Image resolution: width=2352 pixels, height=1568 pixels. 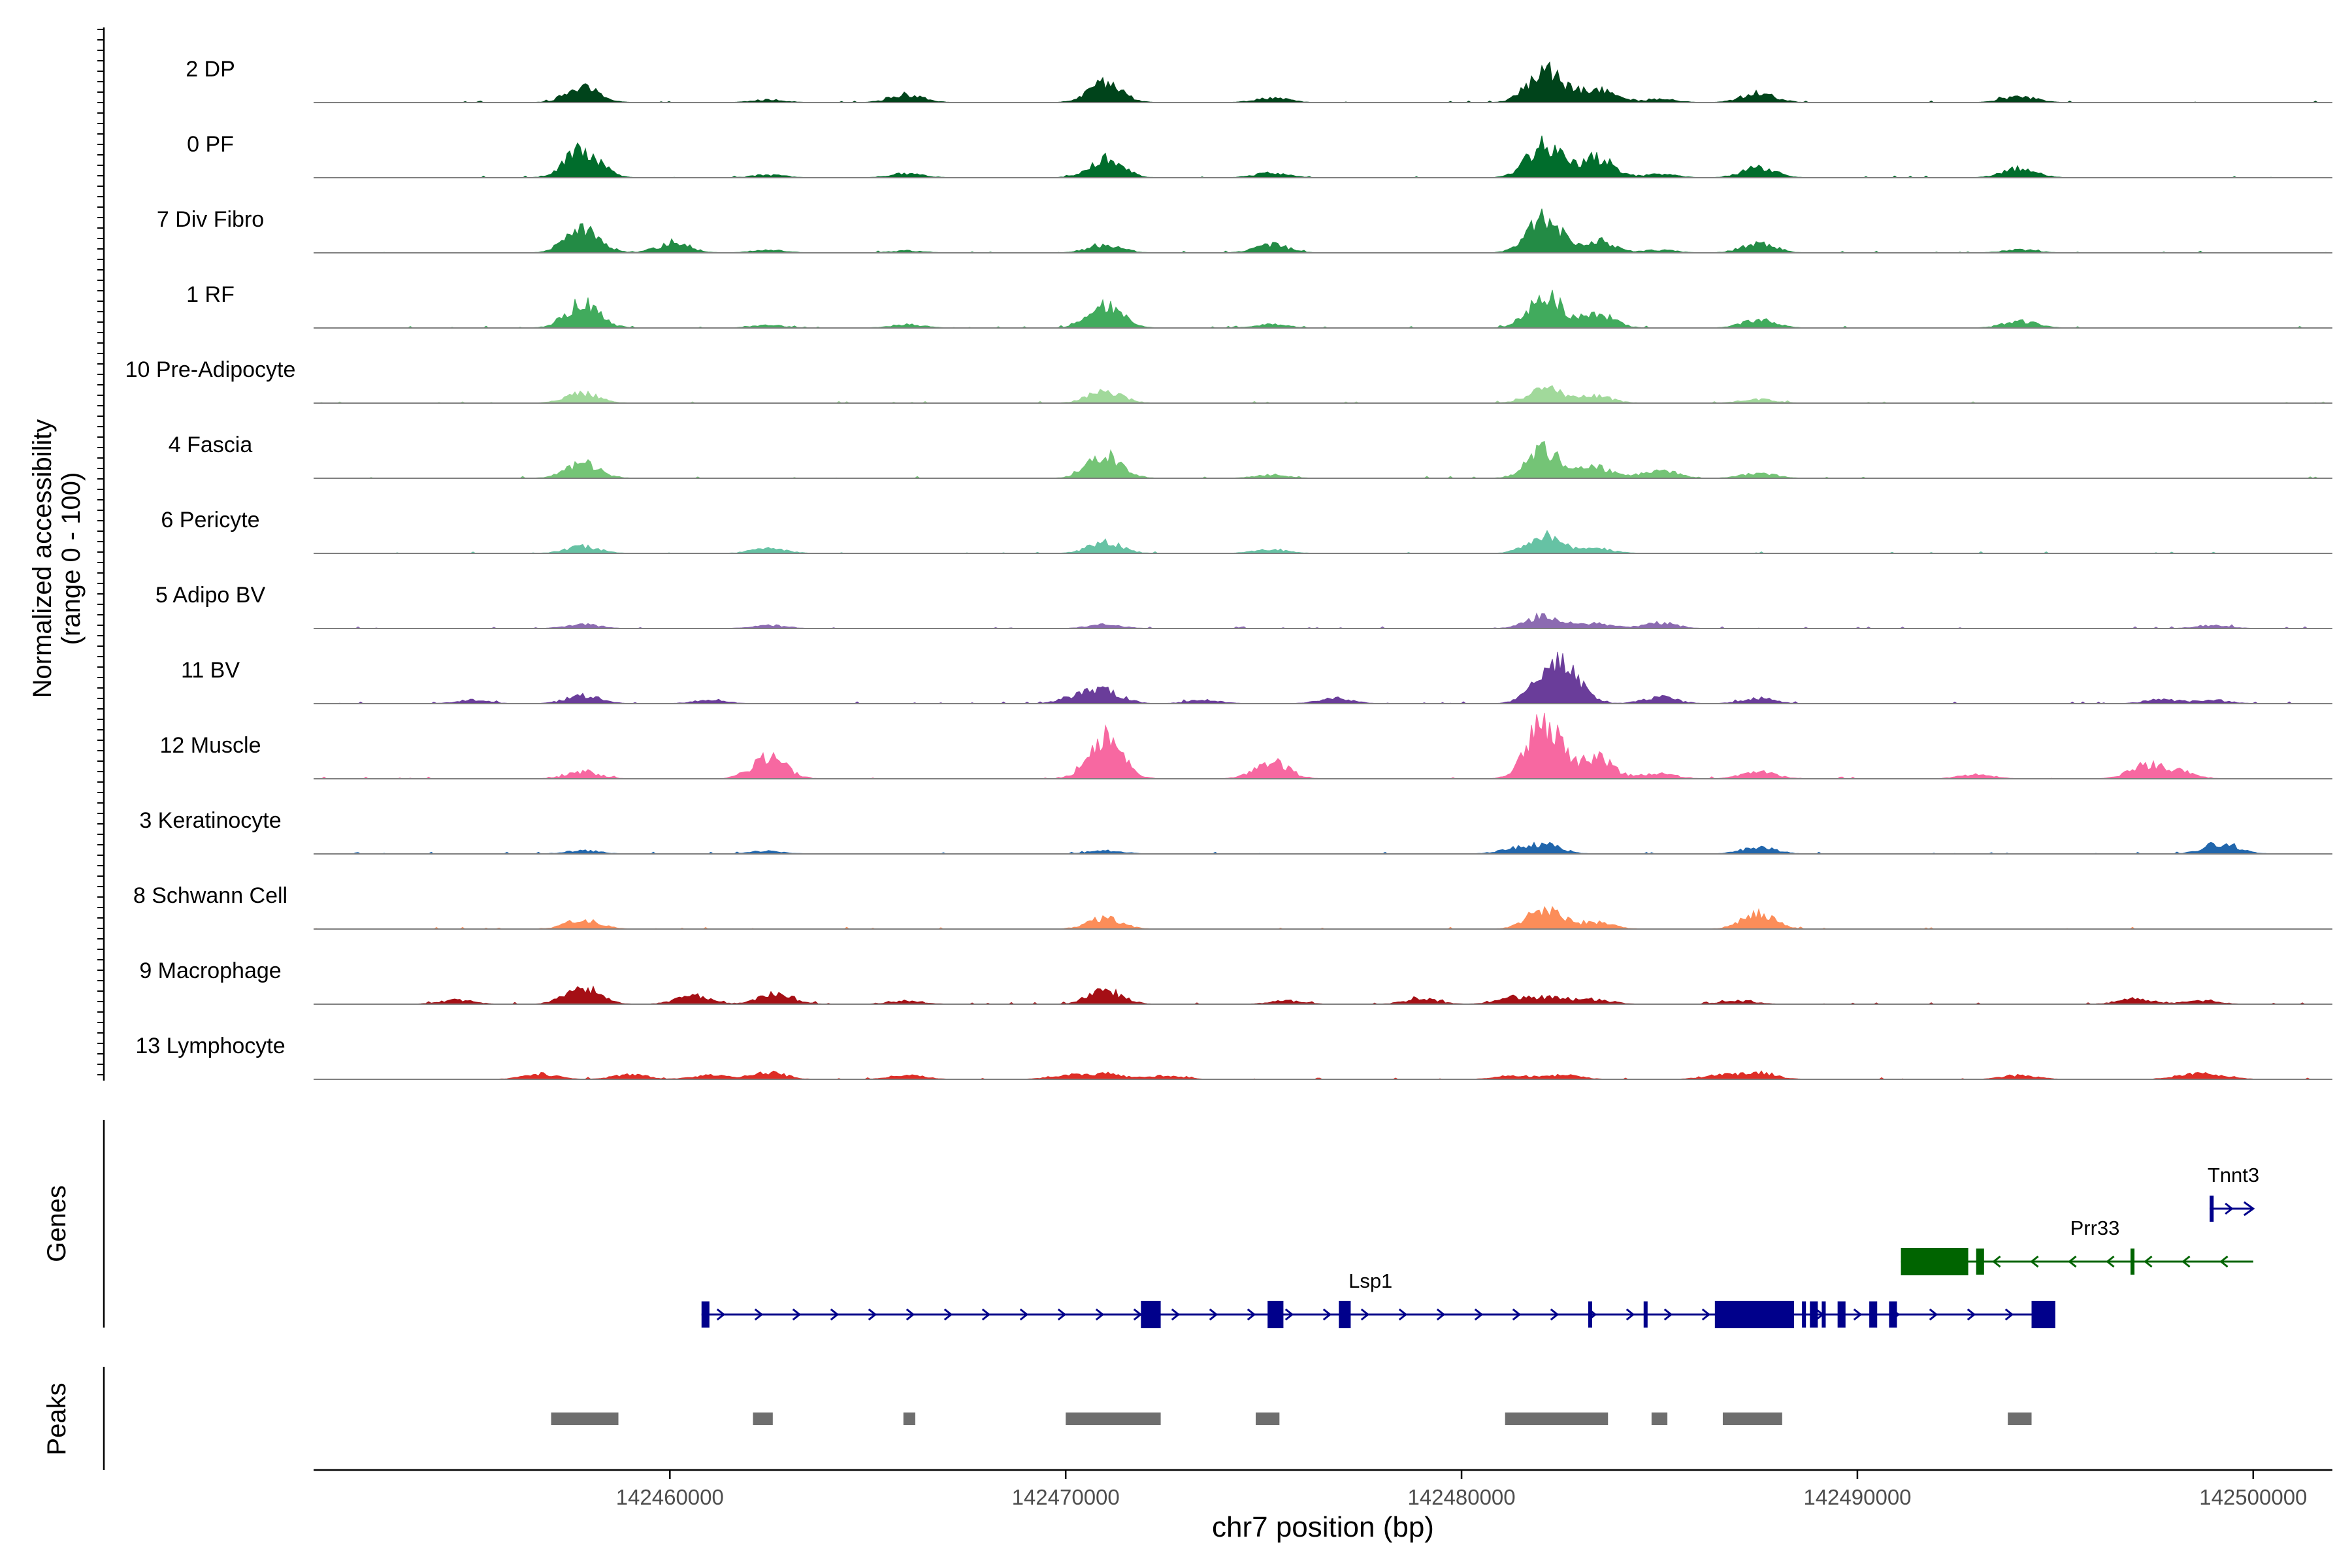 What do you see at coordinates (1480, 1246) in the screenshot?
I see `gene-models: Lsp1 Prr33 Tnnt3` at bounding box center [1480, 1246].